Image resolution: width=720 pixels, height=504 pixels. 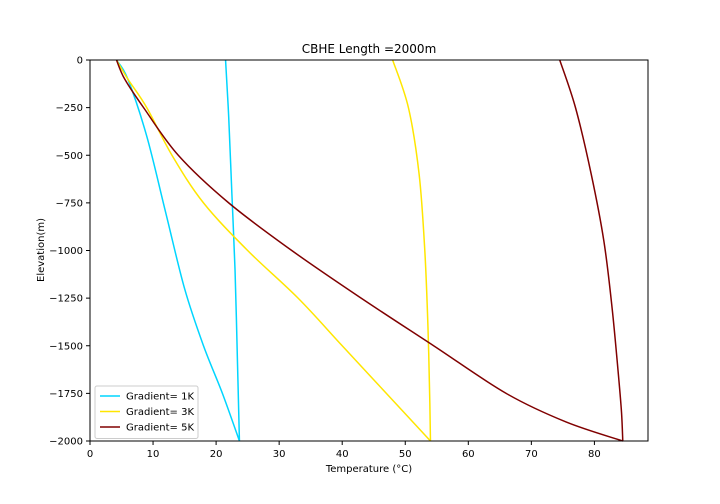 I want to click on x-tick-label: 30, so click(x=279, y=454).